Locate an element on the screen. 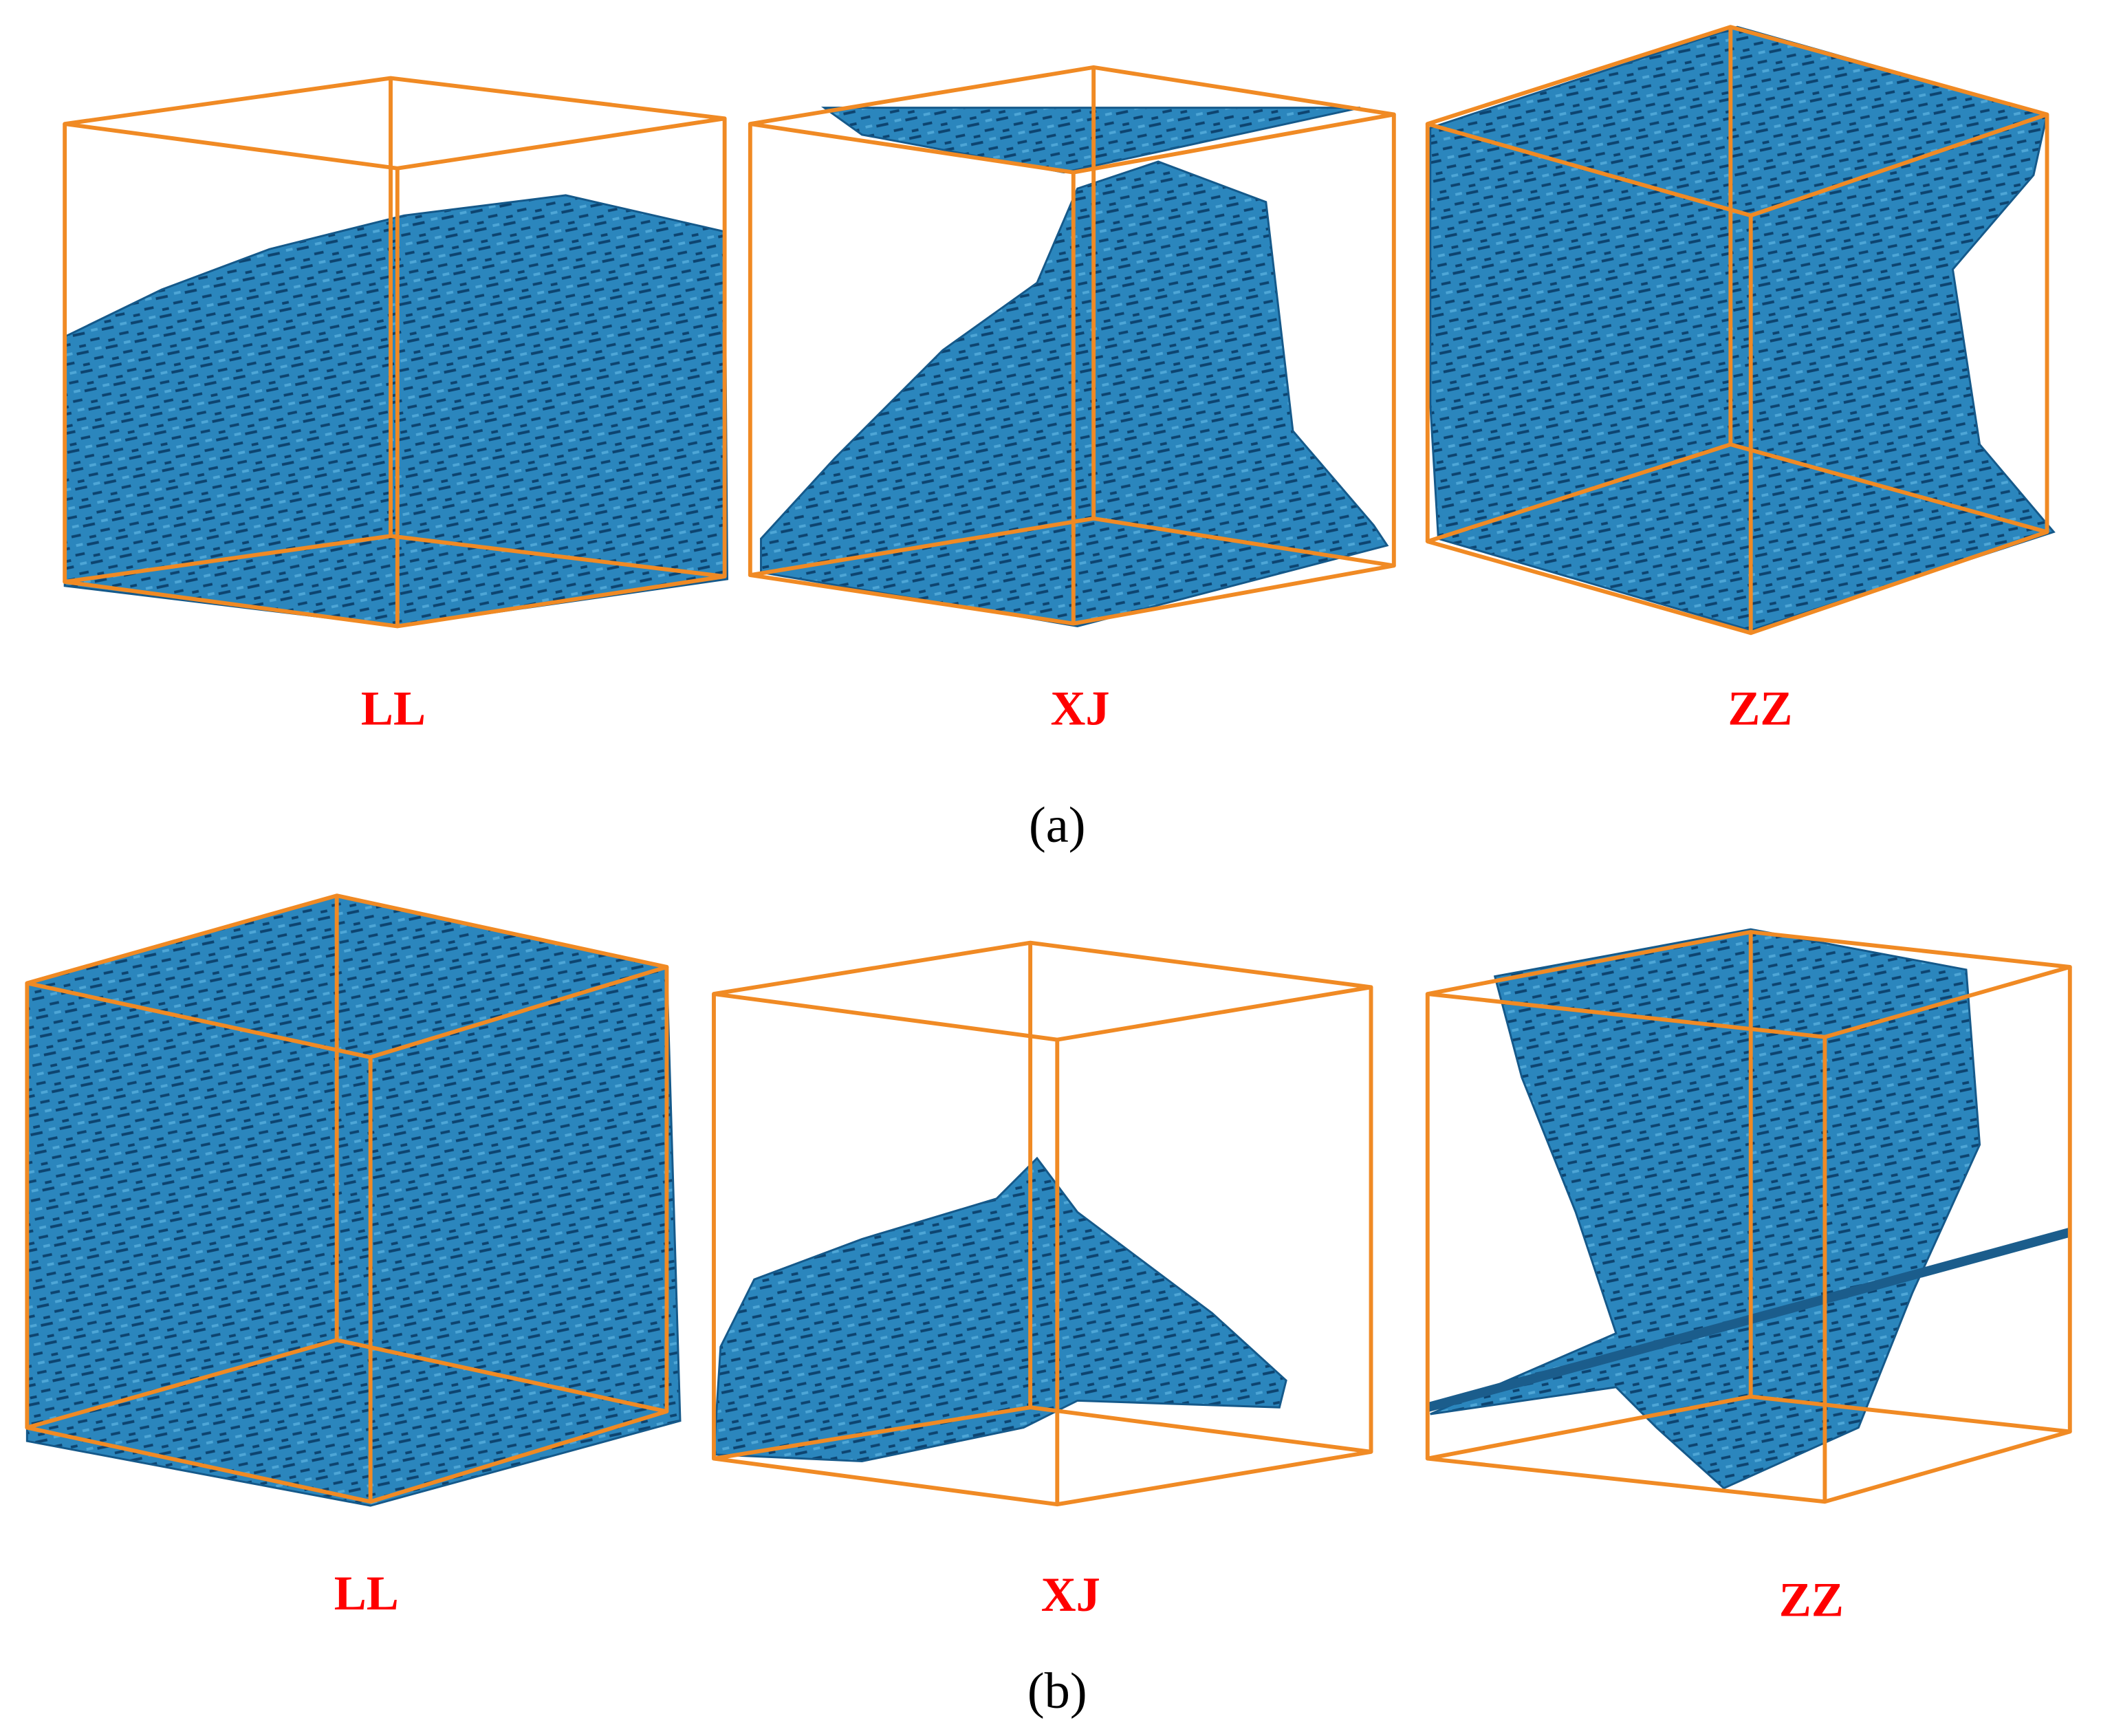 This screenshot has width=2101, height=1736. panel-caption: (a) is located at coordinates (1057, 825).